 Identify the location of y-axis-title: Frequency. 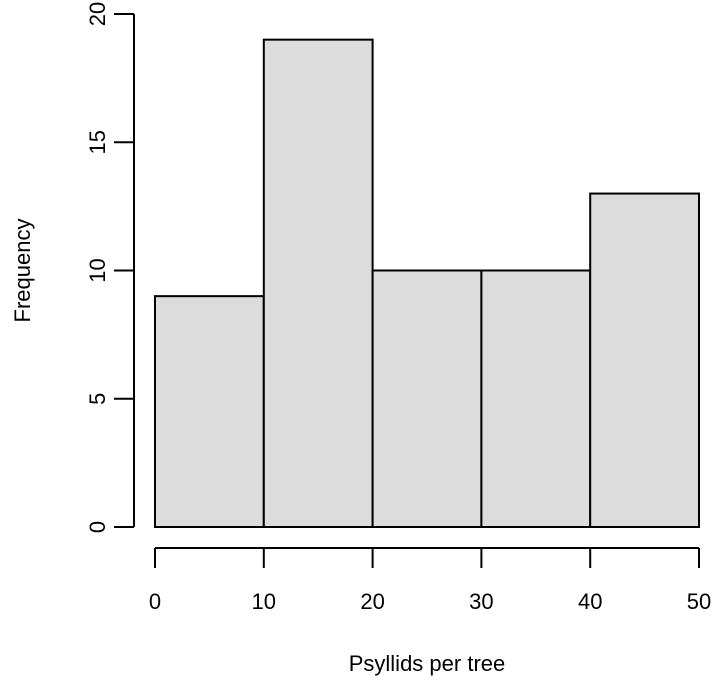
(22, 271).